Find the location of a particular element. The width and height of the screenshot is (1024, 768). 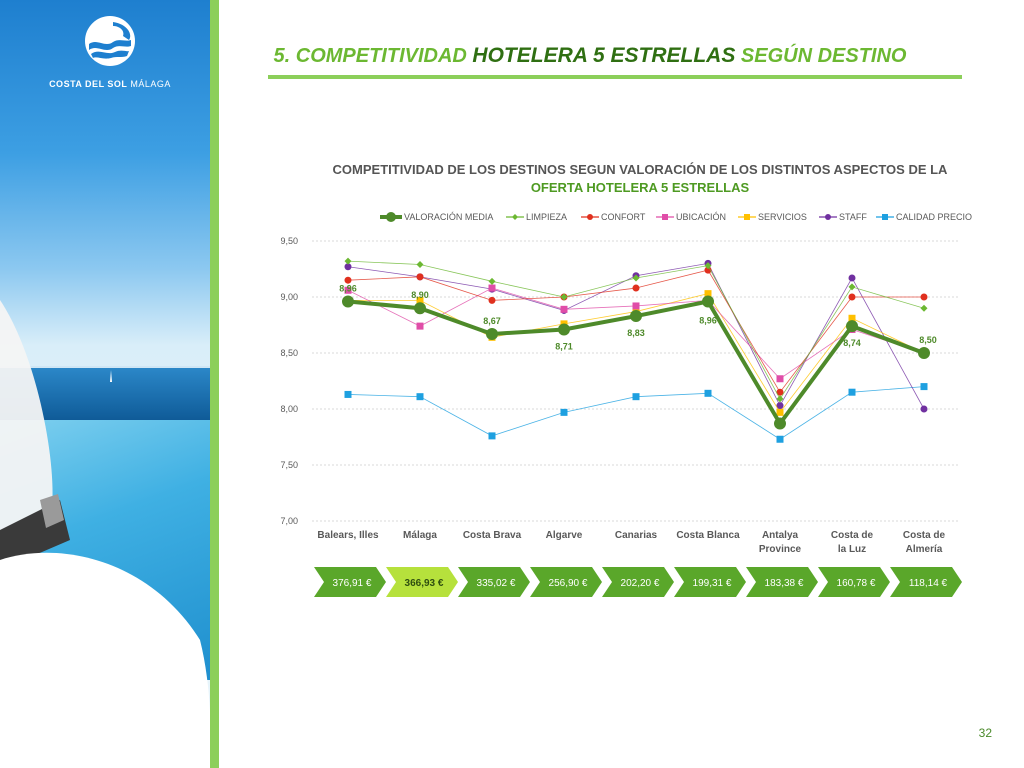

legend-label: SERVICIOS is located at coordinates (782, 217).